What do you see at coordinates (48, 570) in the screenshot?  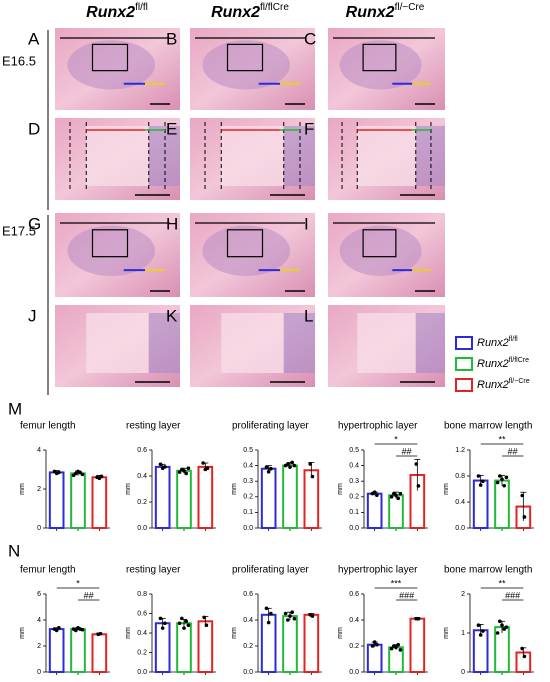 I see `chart-title: femur length` at bounding box center [48, 570].